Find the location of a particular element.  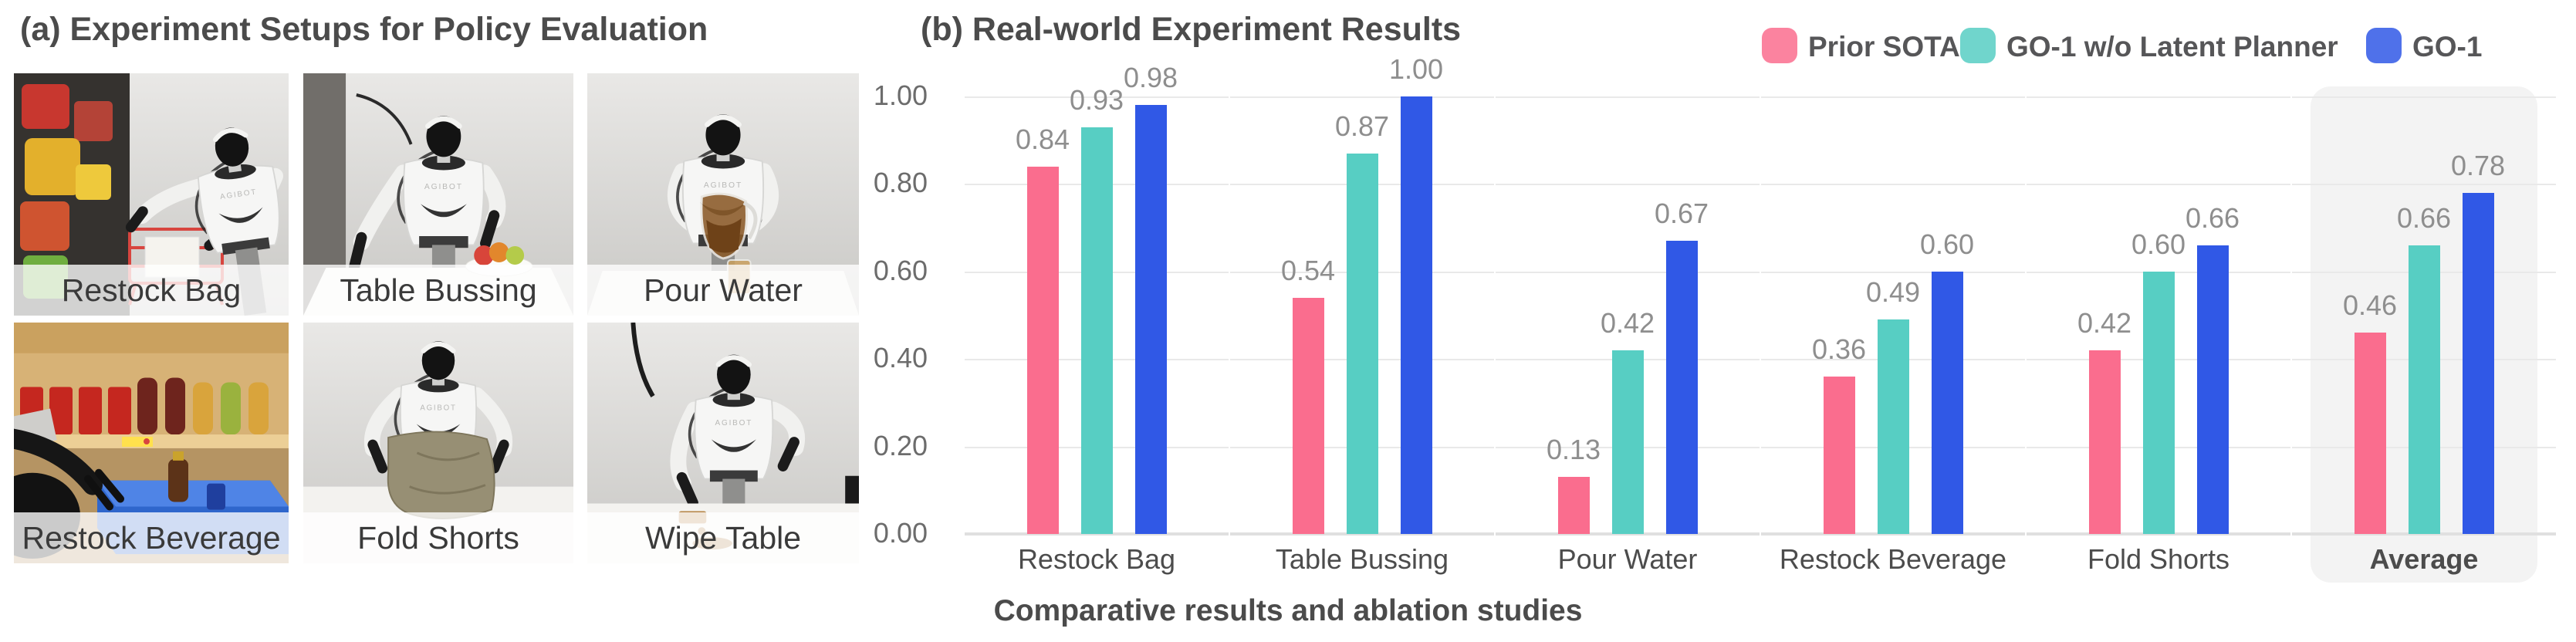

chart-legend: Prior SOTA GO-1 w/o Latent Planner GO-1 is located at coordinates (1288, 42).